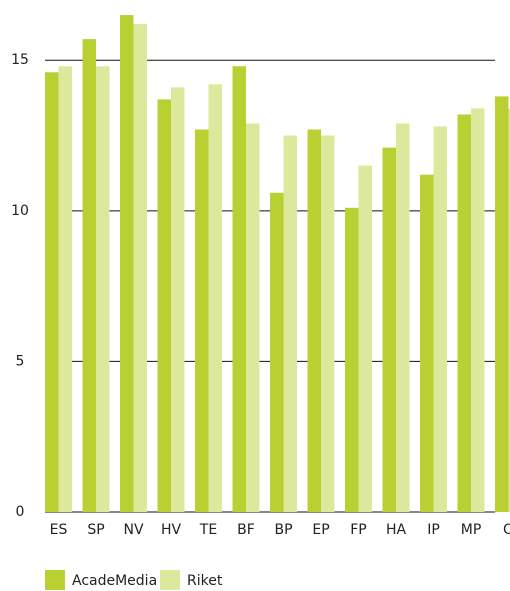  I want to click on y-tick-label: 5, so click(20, 361).